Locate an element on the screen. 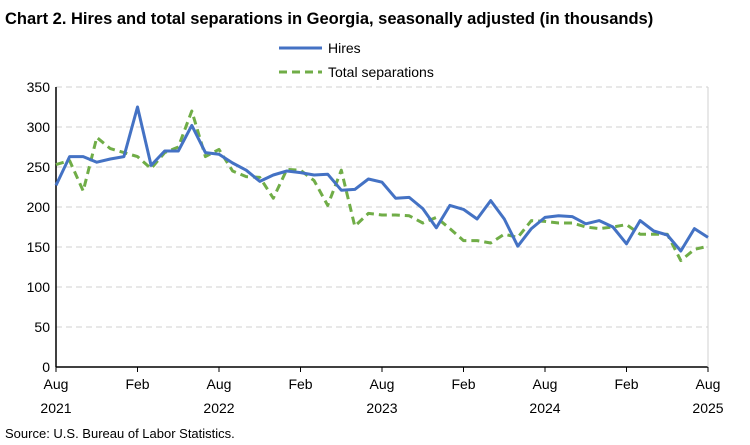  y-tick-label: 350 is located at coordinates (39, 87).